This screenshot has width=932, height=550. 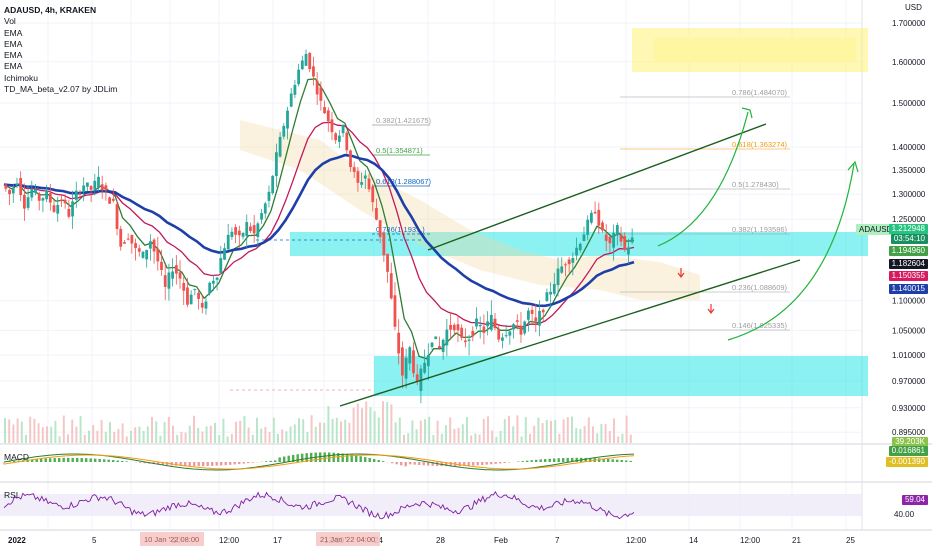 What do you see at coordinates (909, 147) in the screenshot?
I see `price-axis-label: 1.400000` at bounding box center [909, 147].